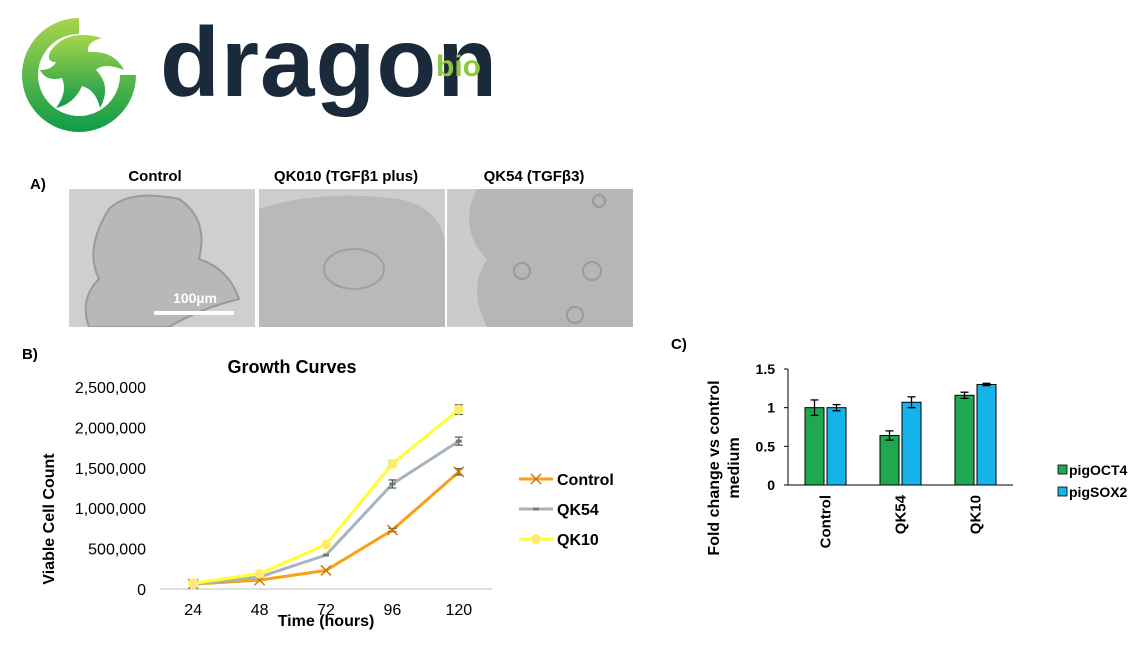  I want to click on chart-c-ytick: 1.5, so click(766, 369).